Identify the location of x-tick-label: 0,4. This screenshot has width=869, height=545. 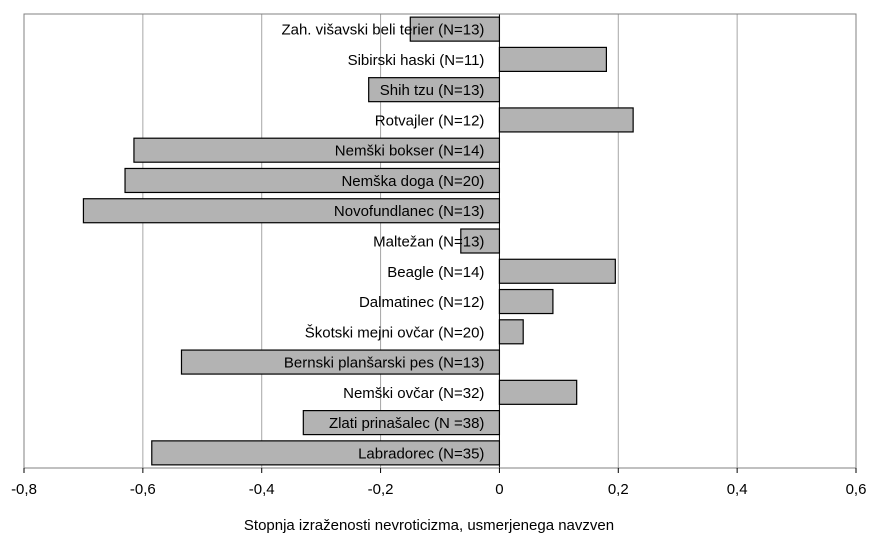
(737, 489).